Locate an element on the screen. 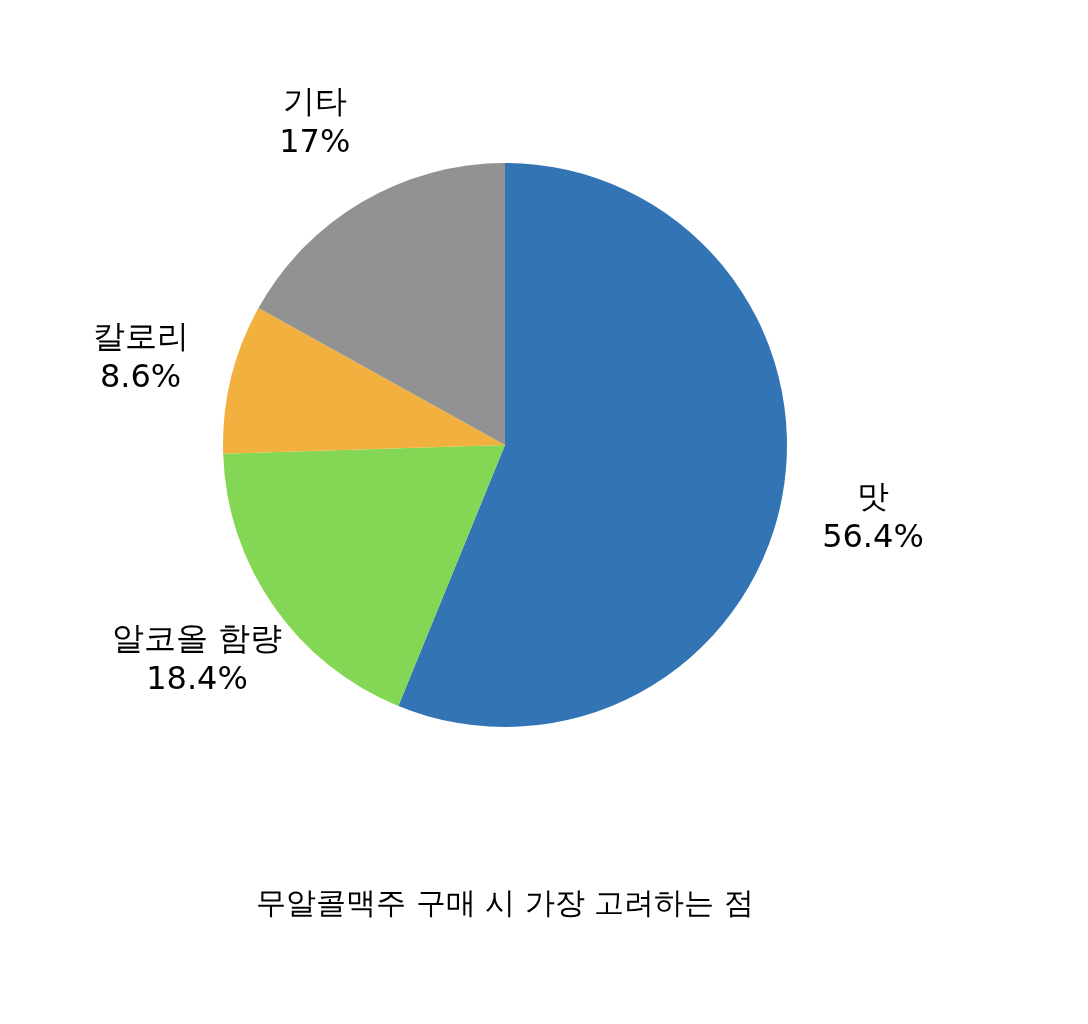  data-label: 18.4% is located at coordinates (197, 677).